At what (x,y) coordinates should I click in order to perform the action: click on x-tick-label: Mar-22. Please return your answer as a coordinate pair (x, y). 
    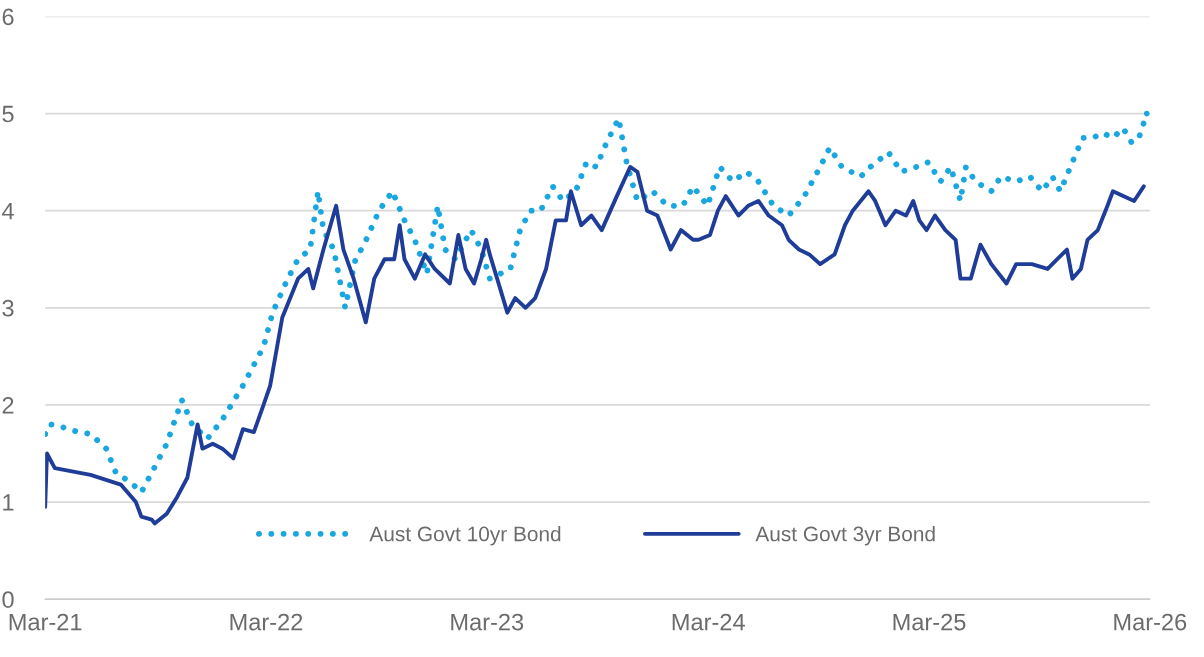
    Looking at the image, I should click on (266, 622).